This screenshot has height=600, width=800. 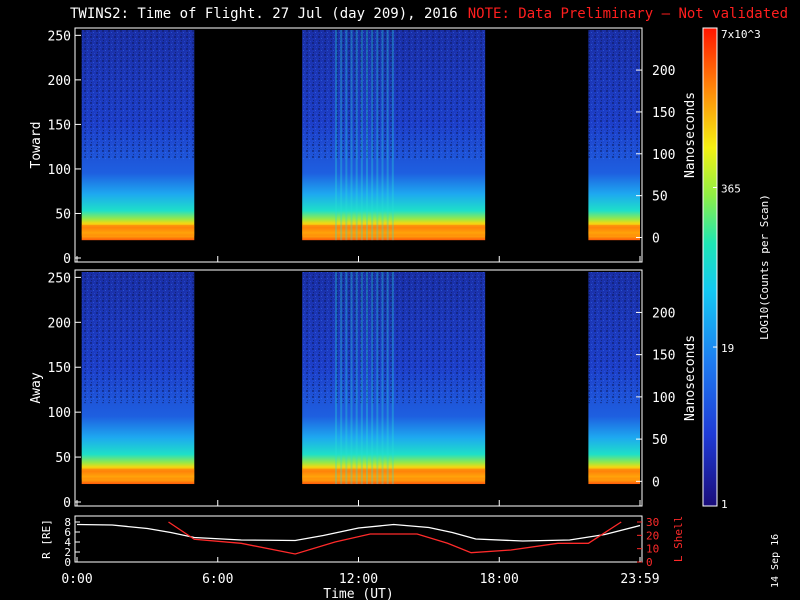 What do you see at coordinates (217, 579) in the screenshot?
I see `x-tick-label: 6:00` at bounding box center [217, 579].